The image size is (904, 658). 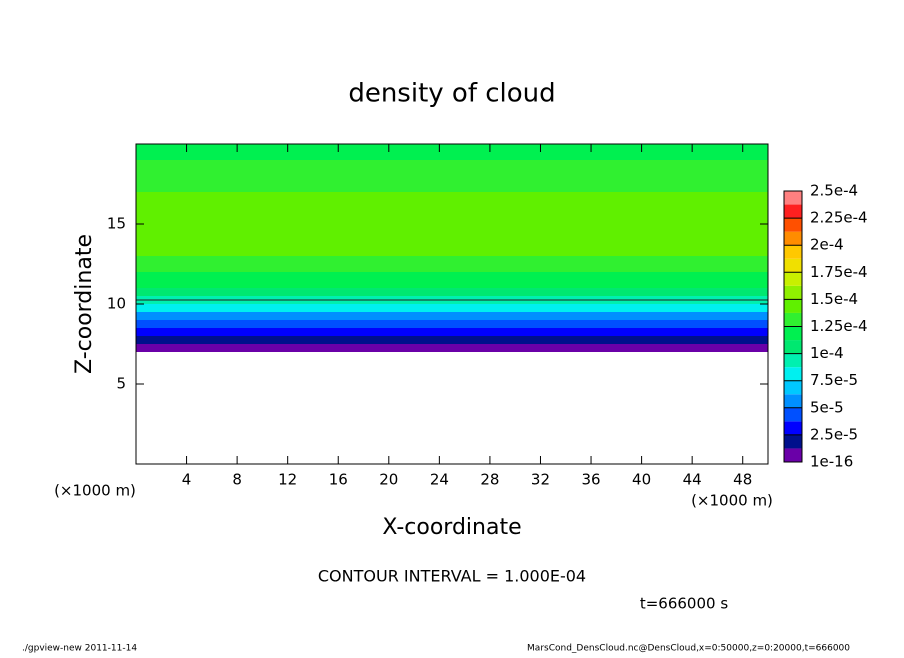 I want to click on colorbar-tick-label: 1.75e-4, so click(x=839, y=272).